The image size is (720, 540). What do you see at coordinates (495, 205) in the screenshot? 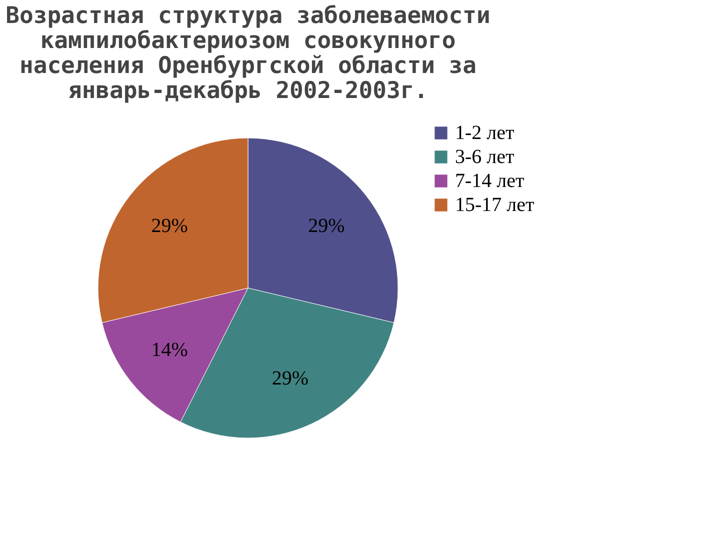
I see `legend-label: 15-17 лет` at bounding box center [495, 205].